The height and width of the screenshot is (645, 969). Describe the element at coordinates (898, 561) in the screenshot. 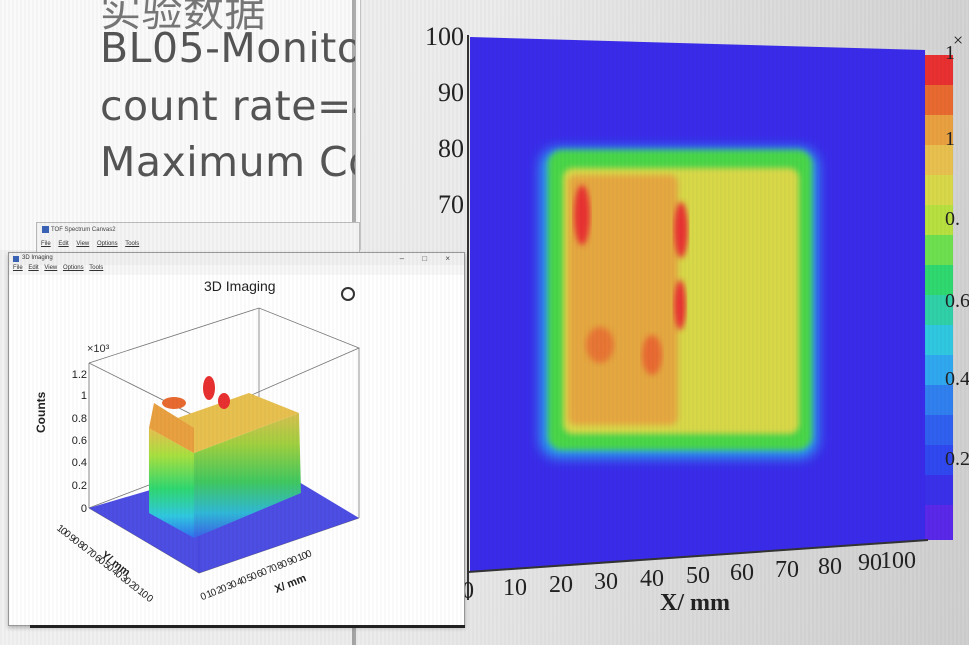

I see `heatmap-x-tick: 100` at that location.